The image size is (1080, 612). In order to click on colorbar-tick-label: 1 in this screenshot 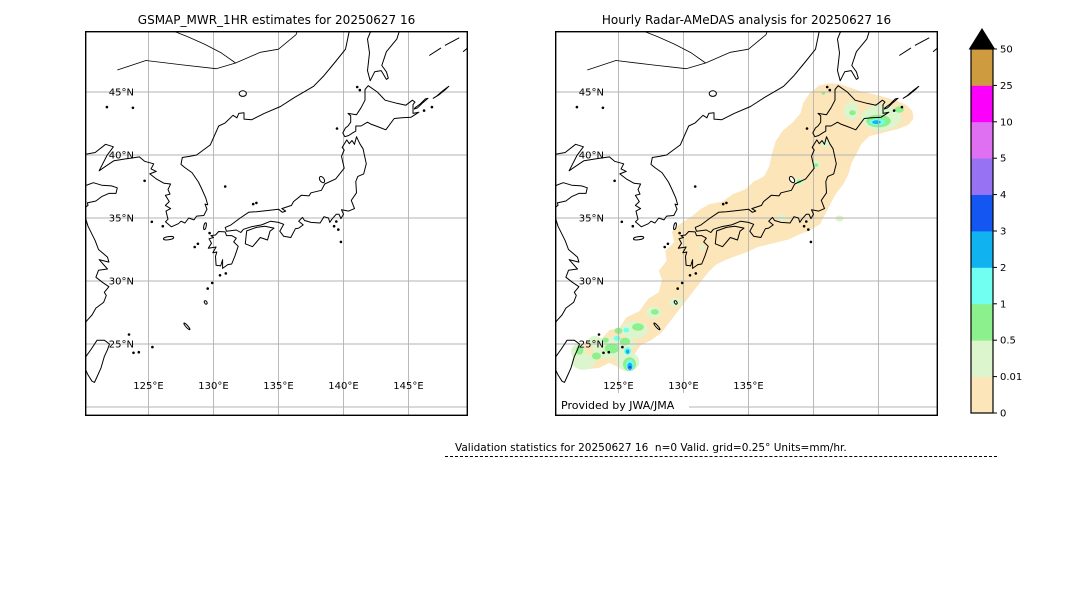, I will do `click(1003, 304)`.